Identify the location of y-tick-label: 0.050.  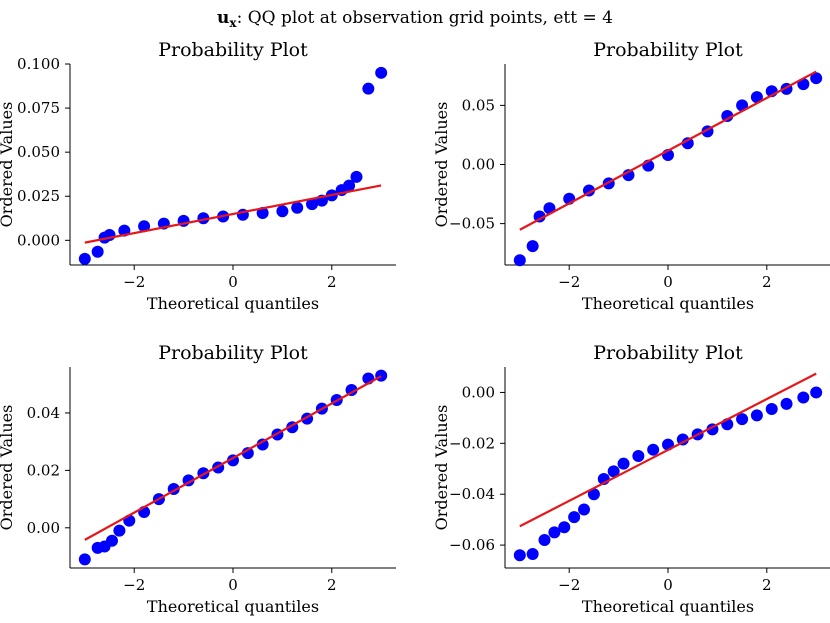
(38, 152).